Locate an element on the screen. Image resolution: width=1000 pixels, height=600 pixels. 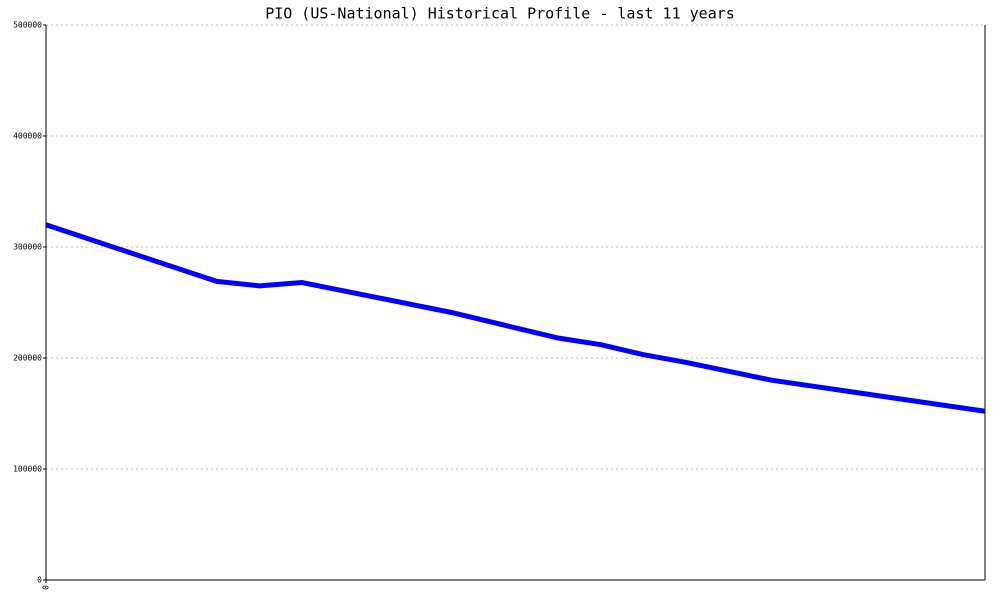
y-tick-label: 400000 is located at coordinates (27, 136).